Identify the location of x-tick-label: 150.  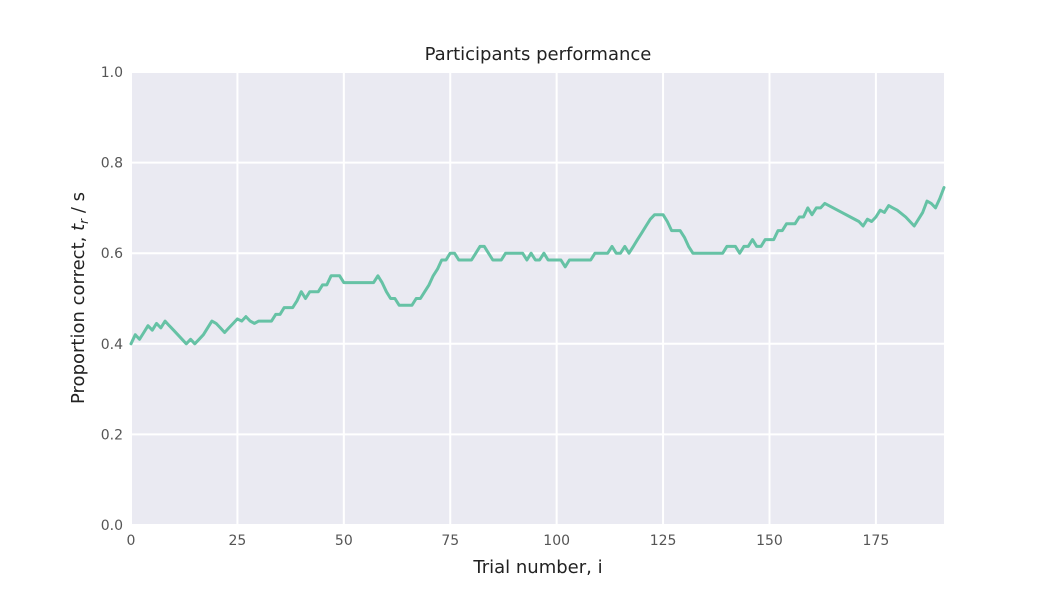
(769, 541).